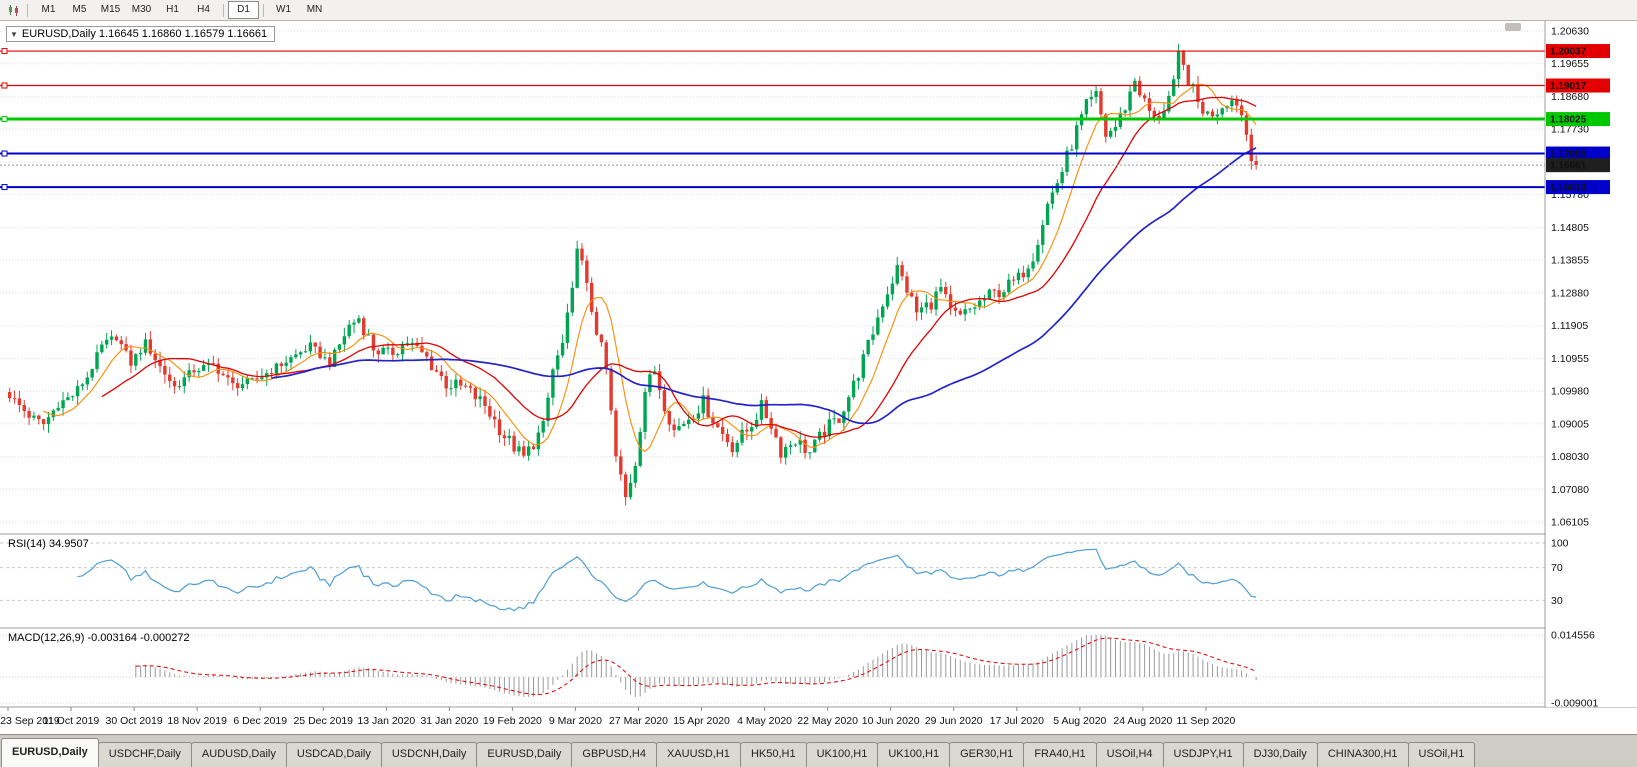 This screenshot has height=767, width=1637. I want to click on price-axis-label: 1.11905, so click(1569, 326).